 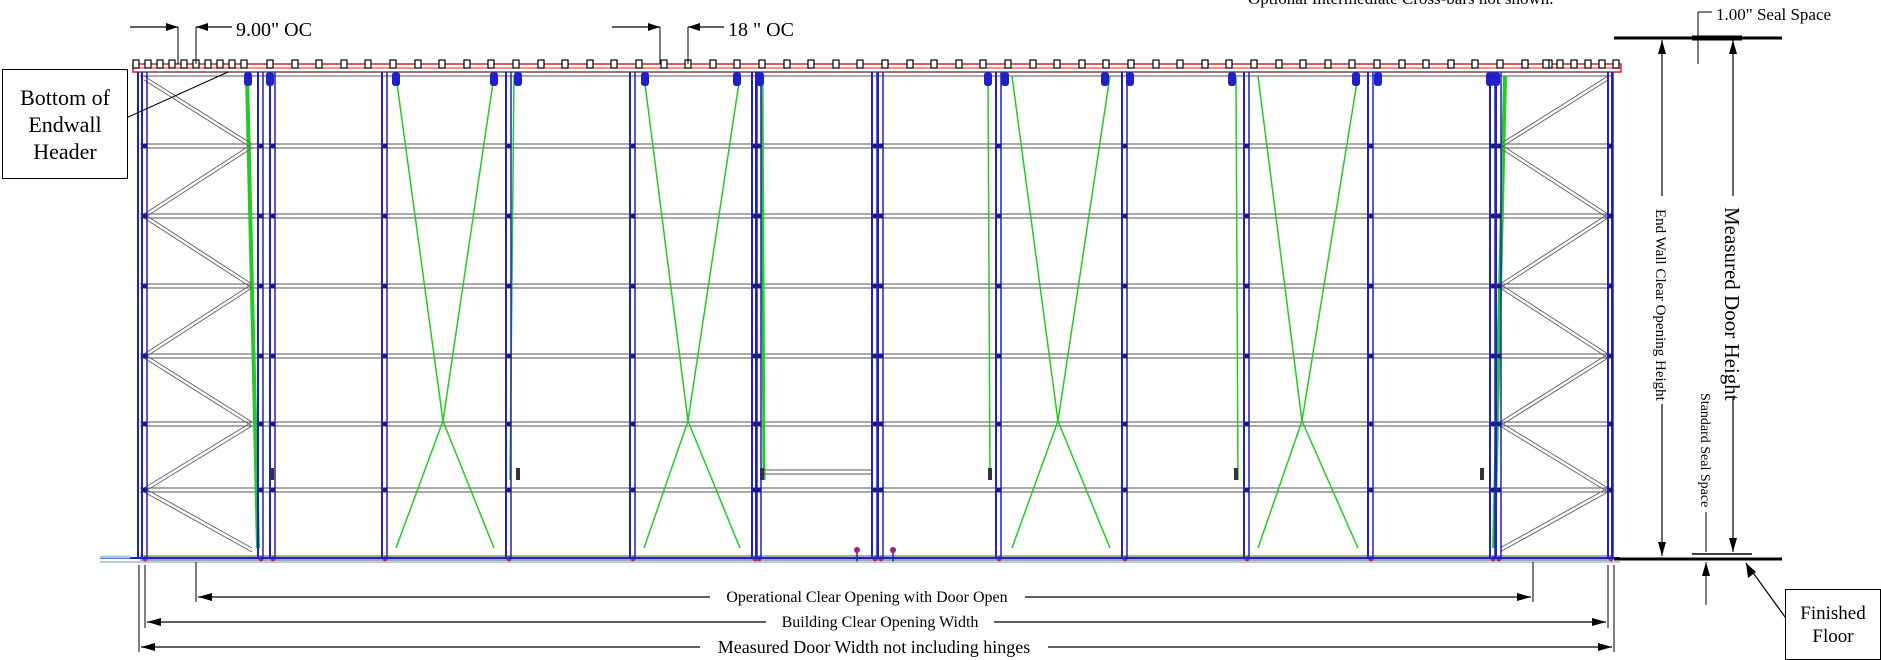 I want to click on drop-rod-head, so click(x=893, y=550).